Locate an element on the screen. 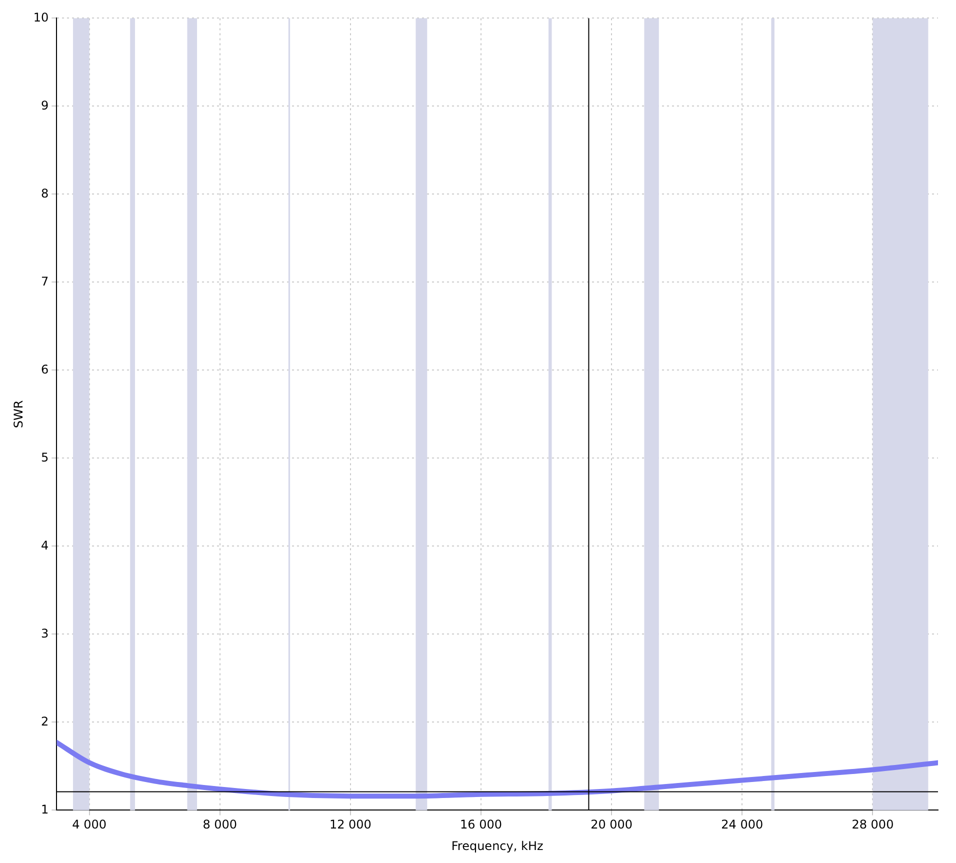  x-tick-label: 28 000 is located at coordinates (873, 825).